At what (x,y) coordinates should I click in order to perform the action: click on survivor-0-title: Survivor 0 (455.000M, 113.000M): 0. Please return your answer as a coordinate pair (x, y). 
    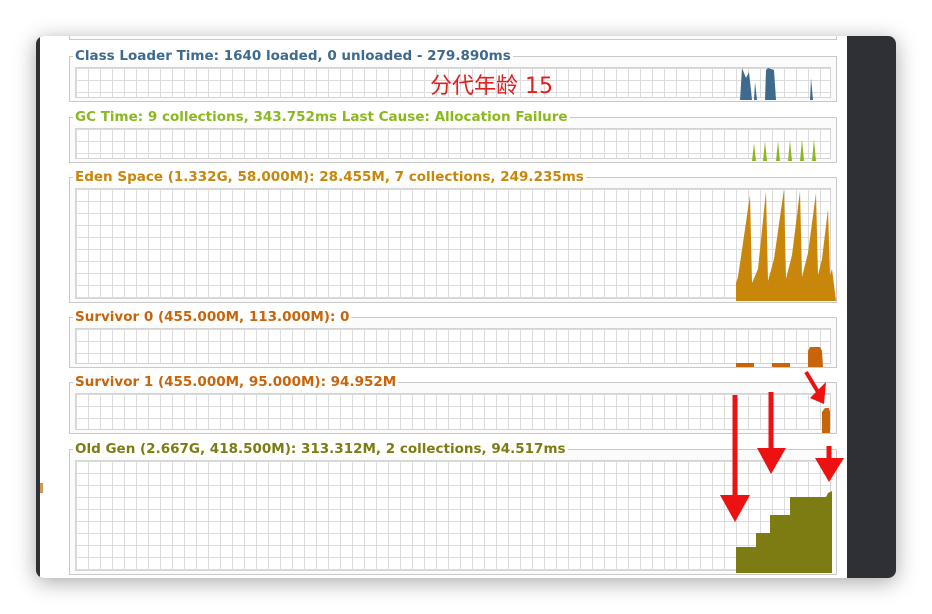
    Looking at the image, I should click on (212, 317).